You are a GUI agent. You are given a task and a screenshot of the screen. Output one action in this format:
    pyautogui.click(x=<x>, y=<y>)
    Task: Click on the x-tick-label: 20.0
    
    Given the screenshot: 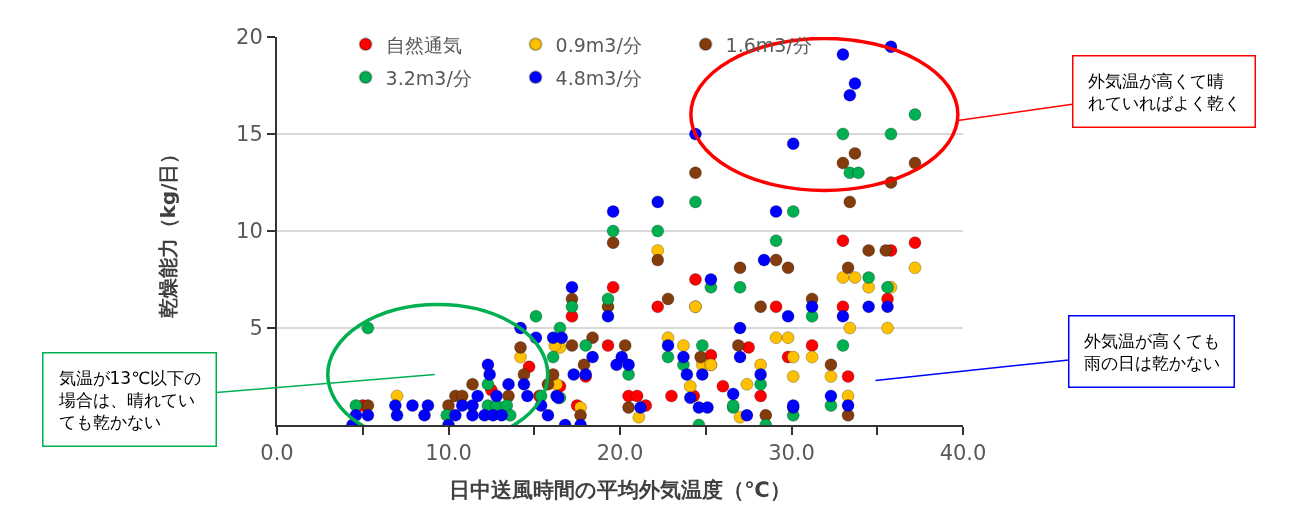 What is the action you would take?
    pyautogui.click(x=620, y=453)
    